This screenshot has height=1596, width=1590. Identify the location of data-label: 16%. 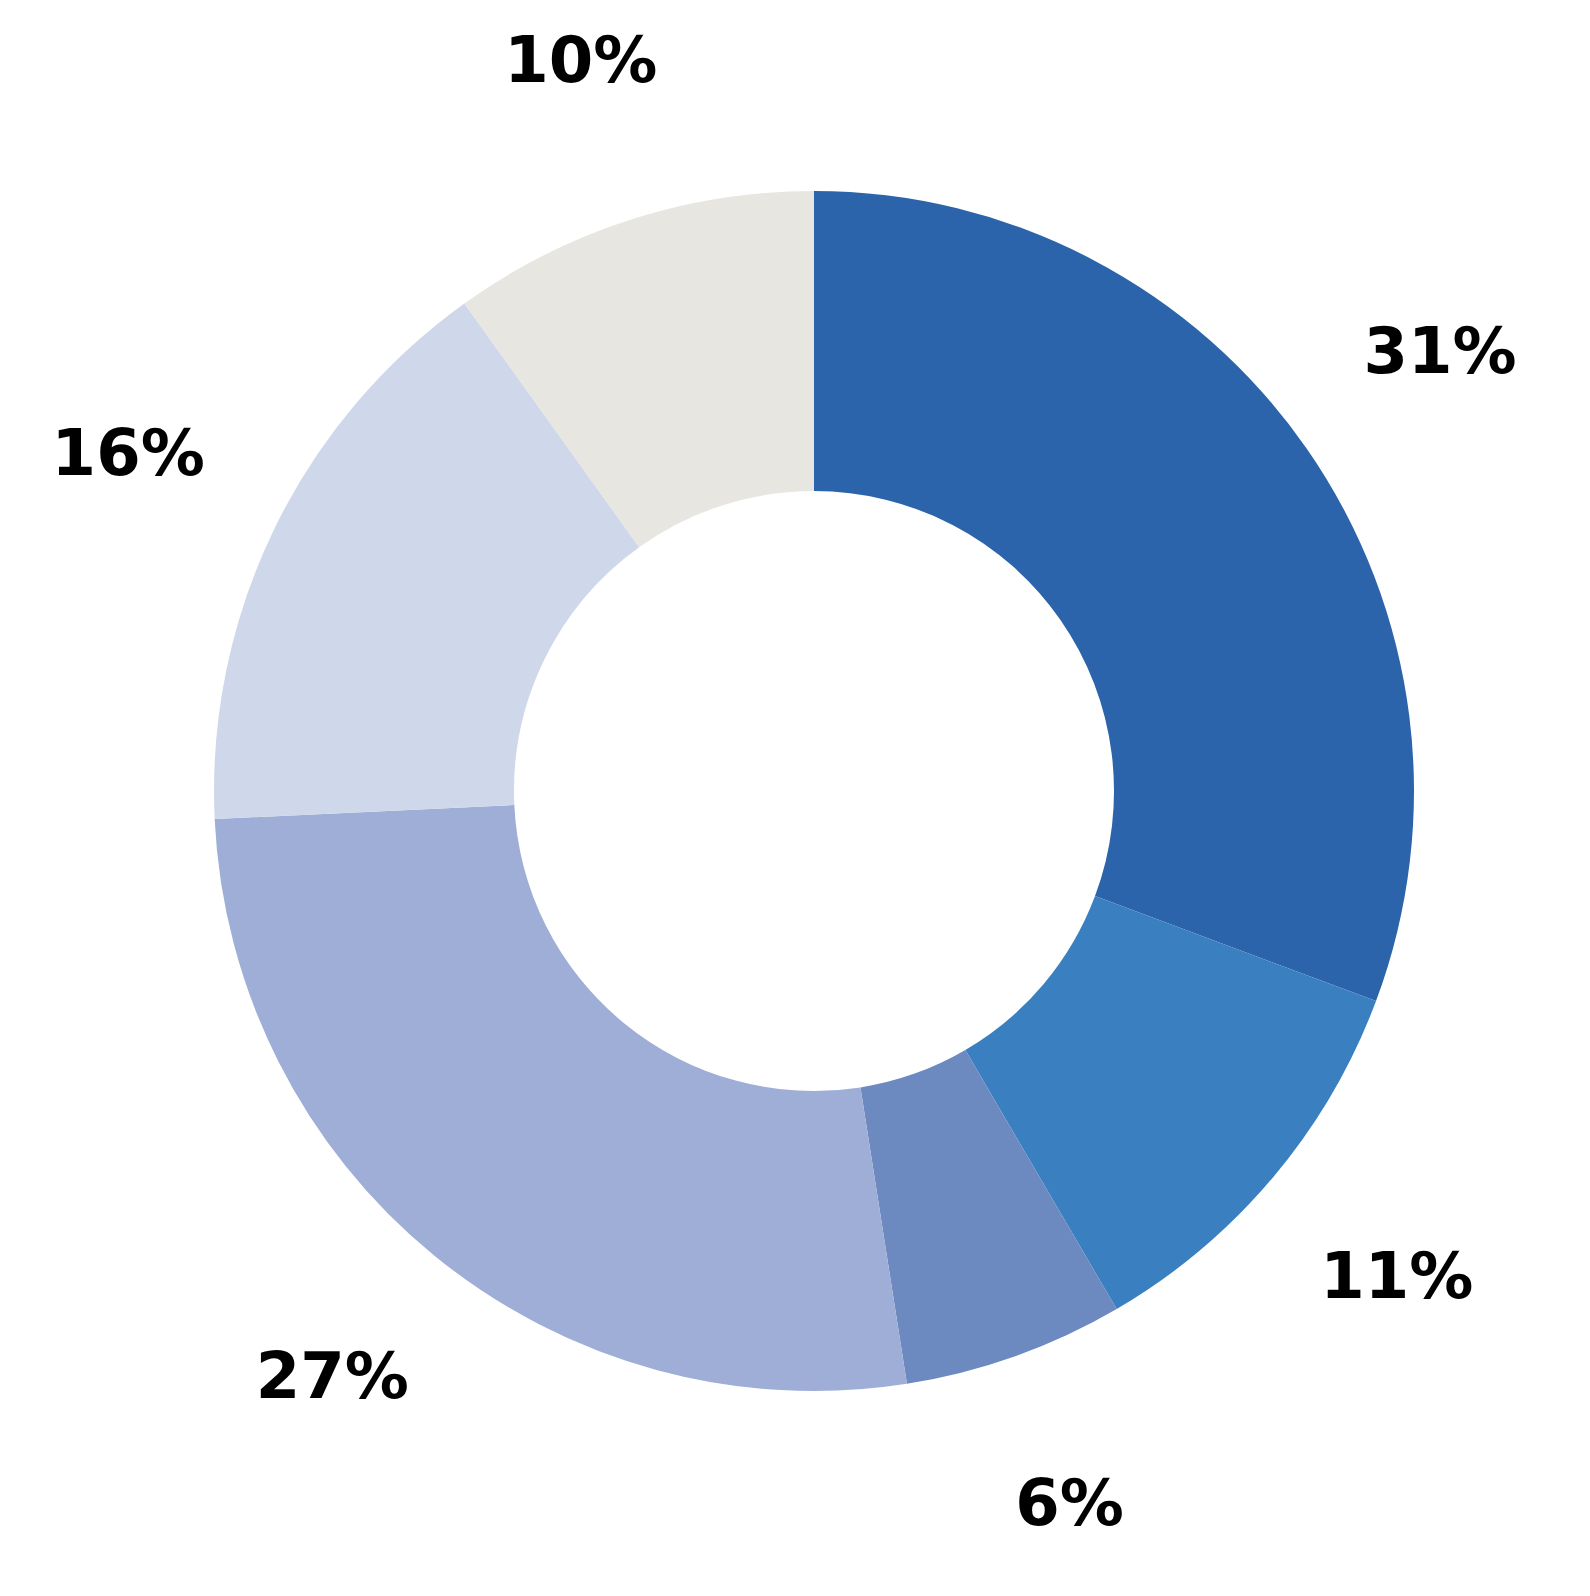
(128, 453).